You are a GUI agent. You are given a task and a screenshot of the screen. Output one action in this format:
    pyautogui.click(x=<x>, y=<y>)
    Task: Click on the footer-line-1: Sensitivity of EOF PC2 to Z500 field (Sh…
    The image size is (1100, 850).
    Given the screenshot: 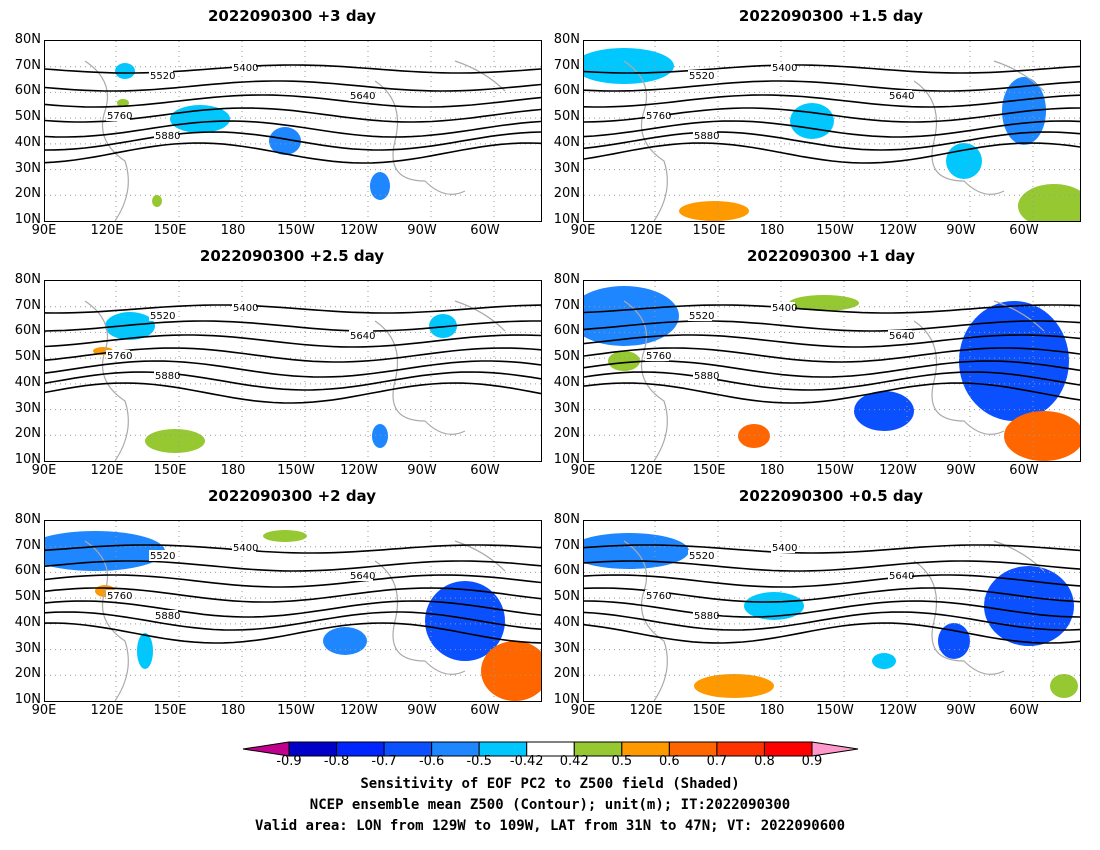 What is the action you would take?
    pyautogui.click(x=550, y=784)
    